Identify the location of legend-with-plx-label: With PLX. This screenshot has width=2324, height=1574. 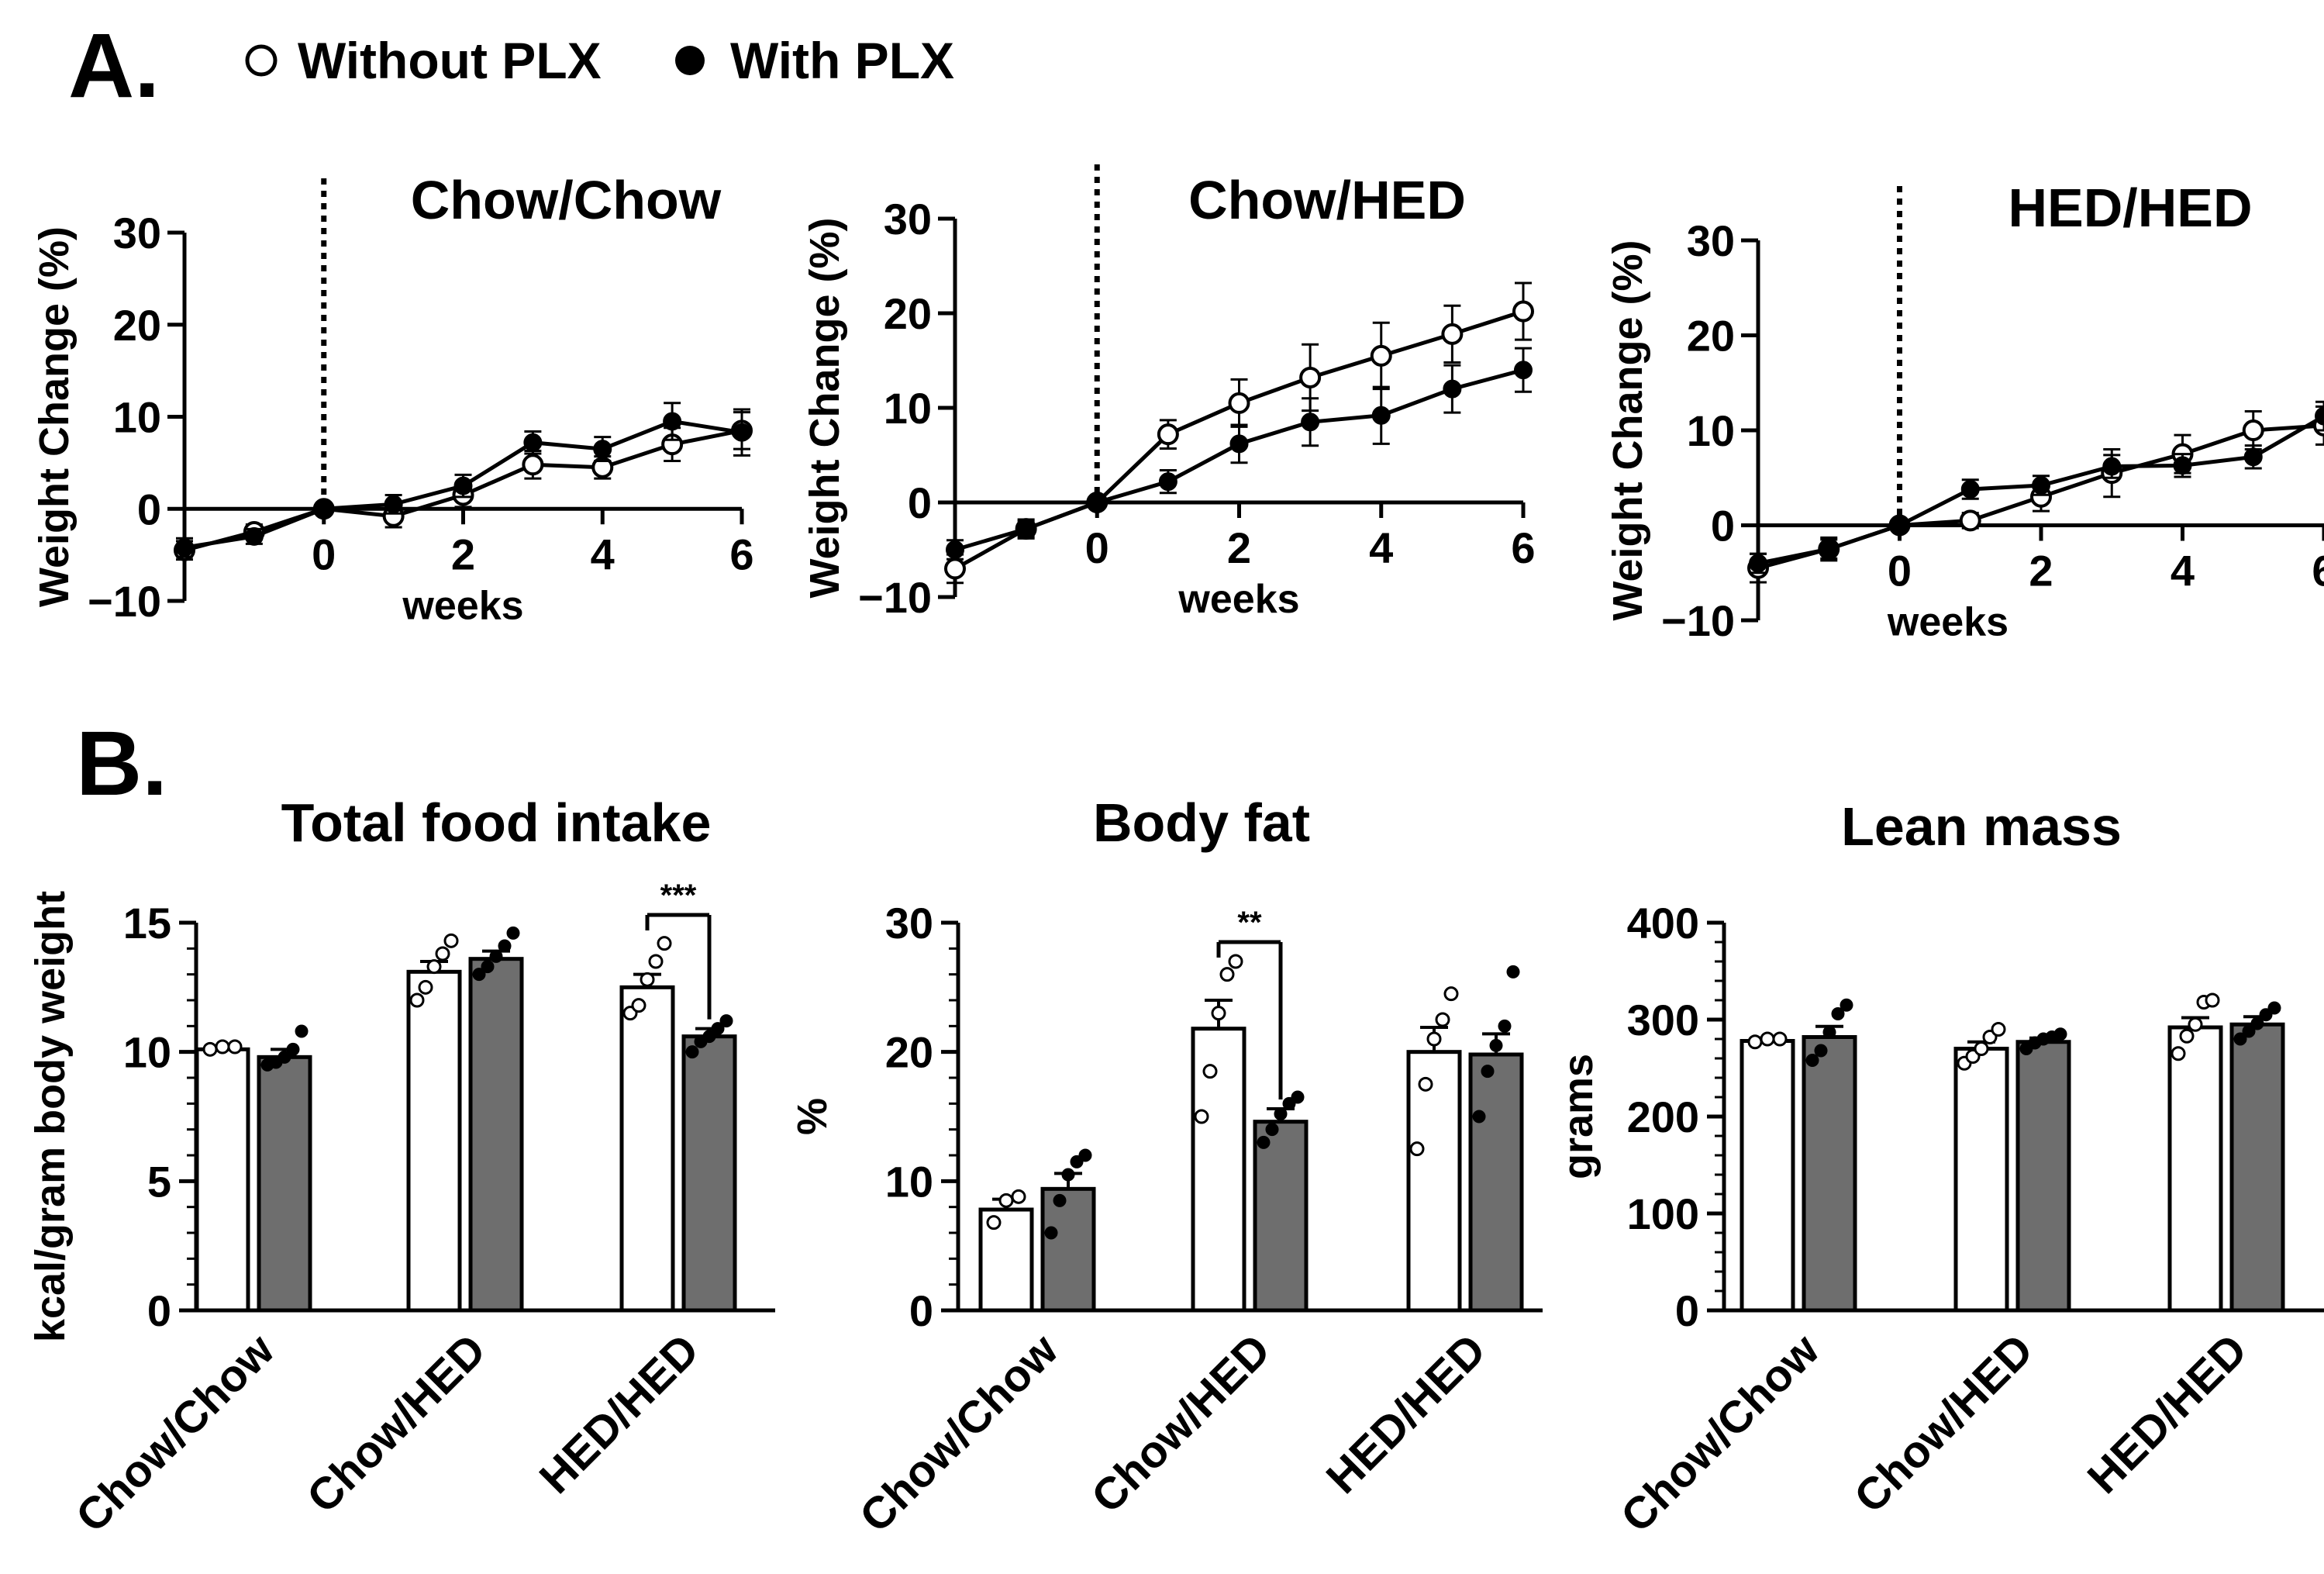
(842, 60).